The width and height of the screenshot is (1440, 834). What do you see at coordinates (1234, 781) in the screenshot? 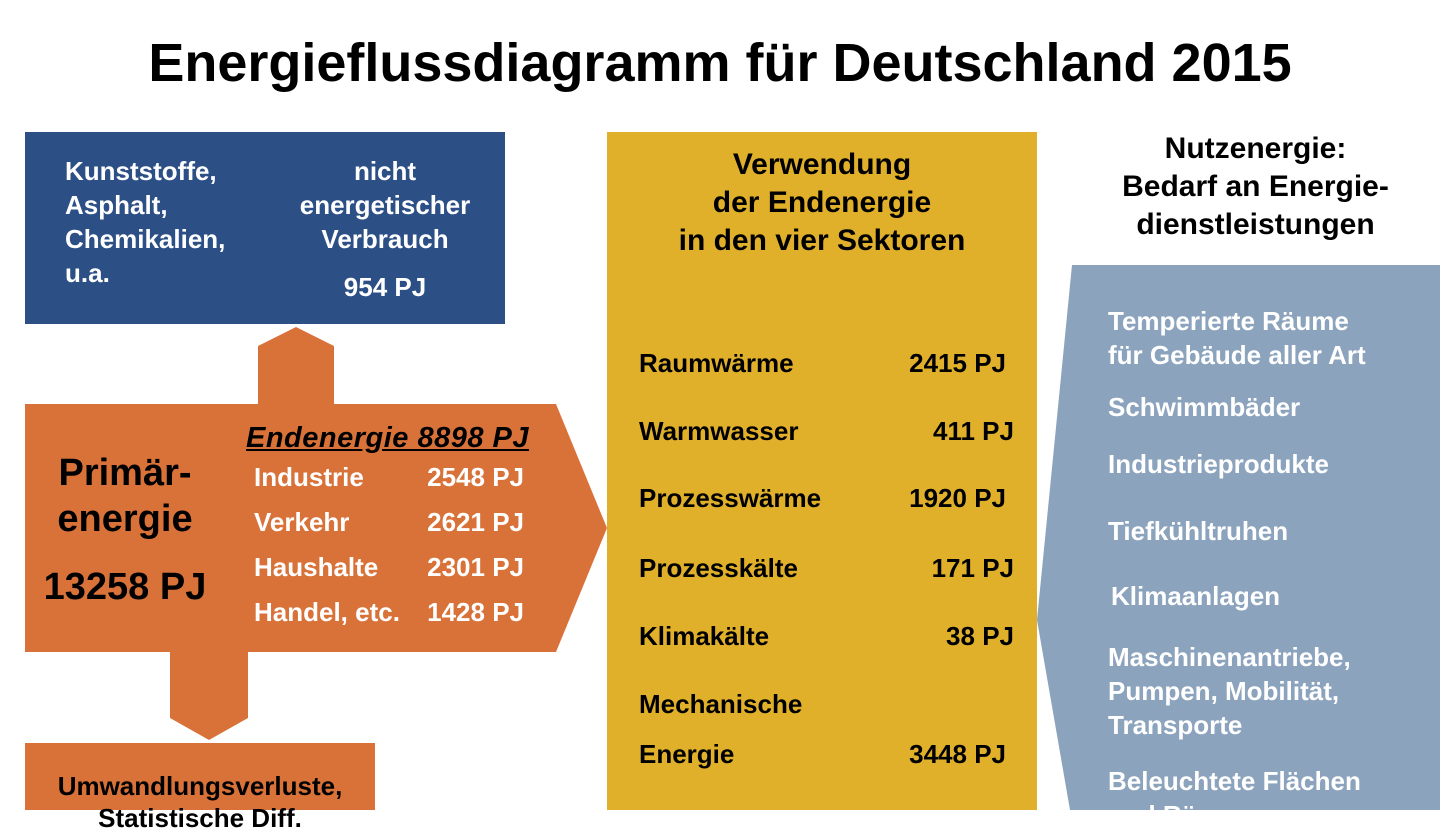
I see `useful-item-line: Beleuchtete Flächen` at bounding box center [1234, 781].